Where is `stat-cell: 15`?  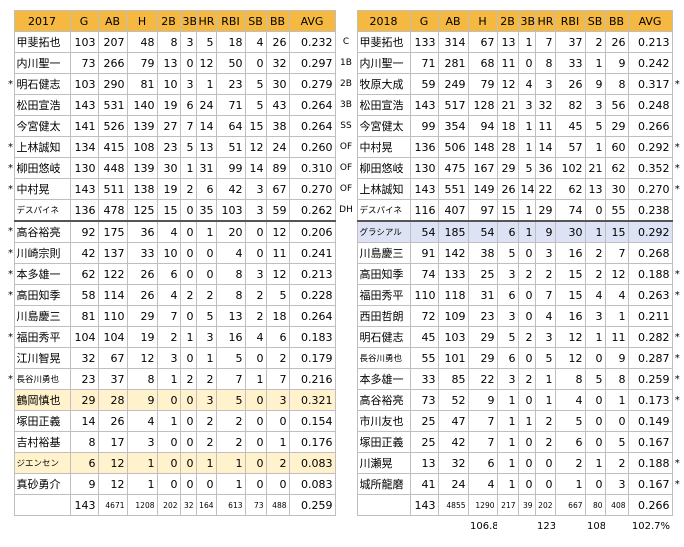
stat-cell: 15 is located at coordinates (255, 126).